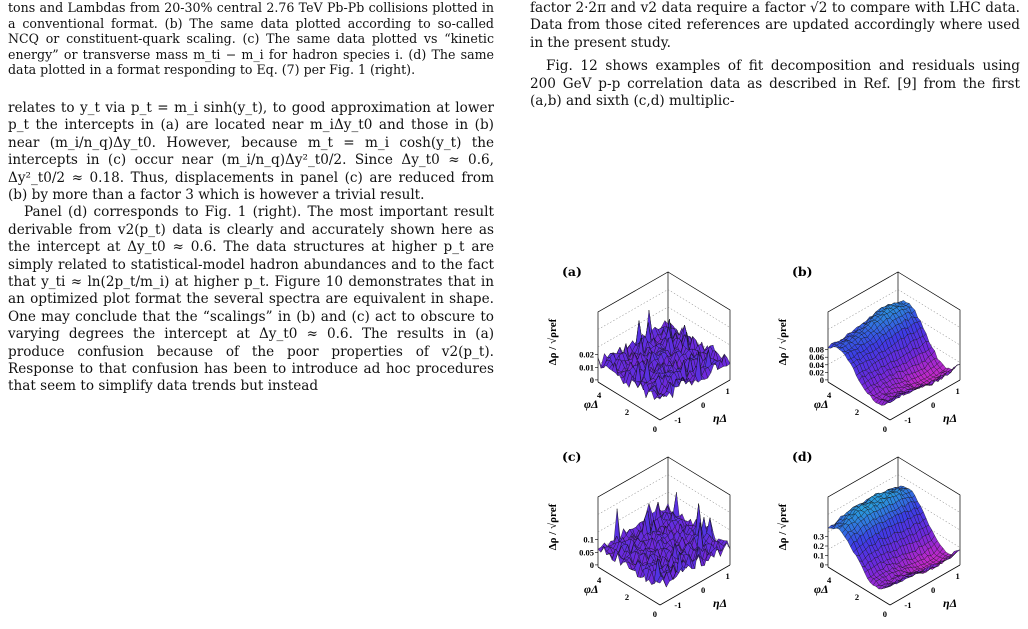  I want to click on panel-label: (c), so click(571, 456).